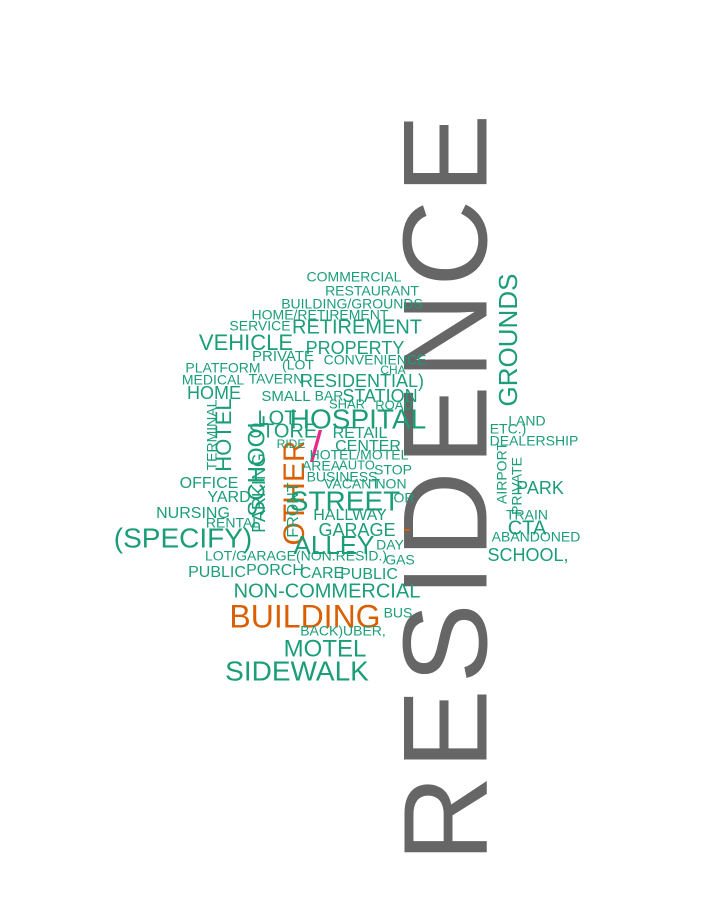 Image resolution: width=720 pixels, height=921 pixels. I want to click on word-porch: PORCH, so click(275, 570).